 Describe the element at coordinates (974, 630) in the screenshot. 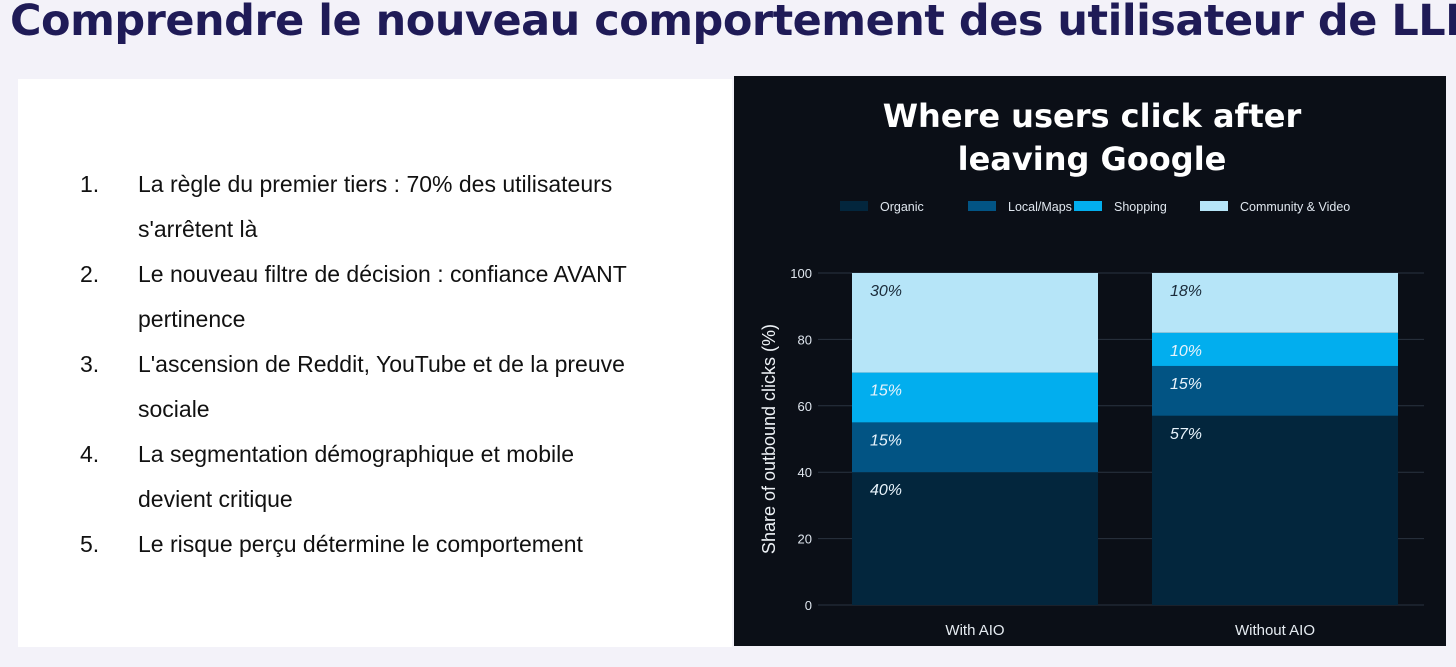

I see `x-tick-label: With AIO` at that location.